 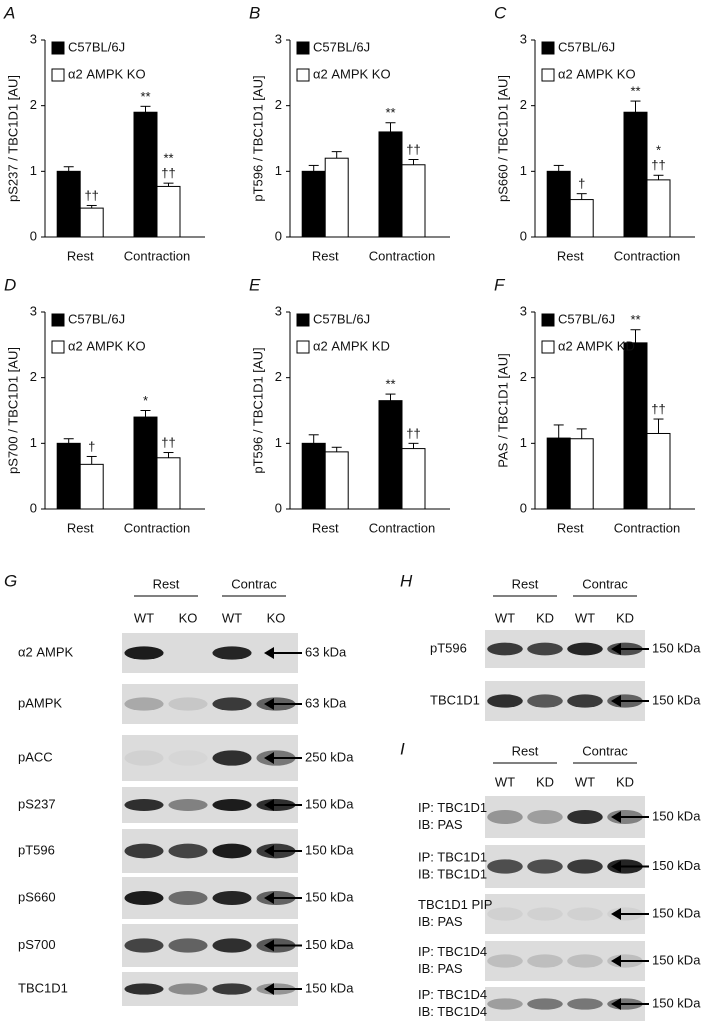 What do you see at coordinates (545, 781) in the screenshot?
I see `lane-label: KD` at bounding box center [545, 781].